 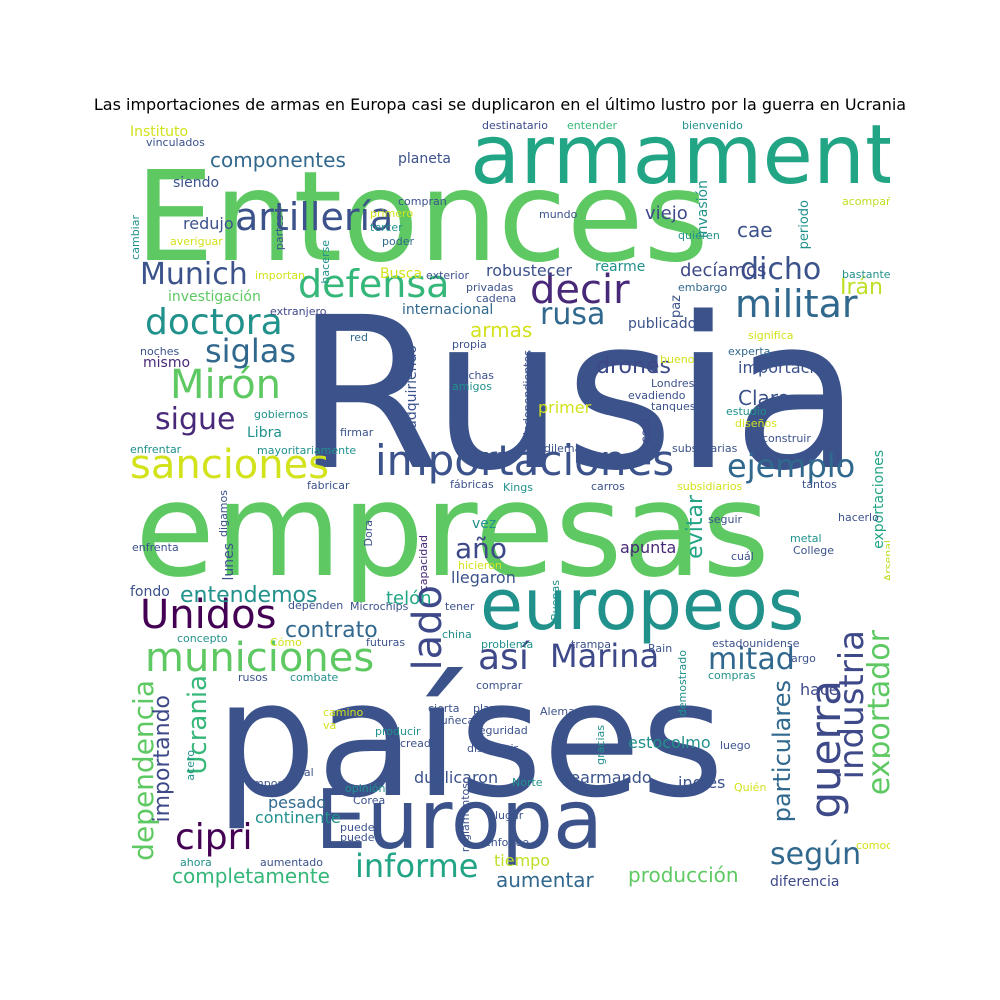 What do you see at coordinates (600, 745) in the screenshot?
I see `cloud-word: gracias` at bounding box center [600, 745].